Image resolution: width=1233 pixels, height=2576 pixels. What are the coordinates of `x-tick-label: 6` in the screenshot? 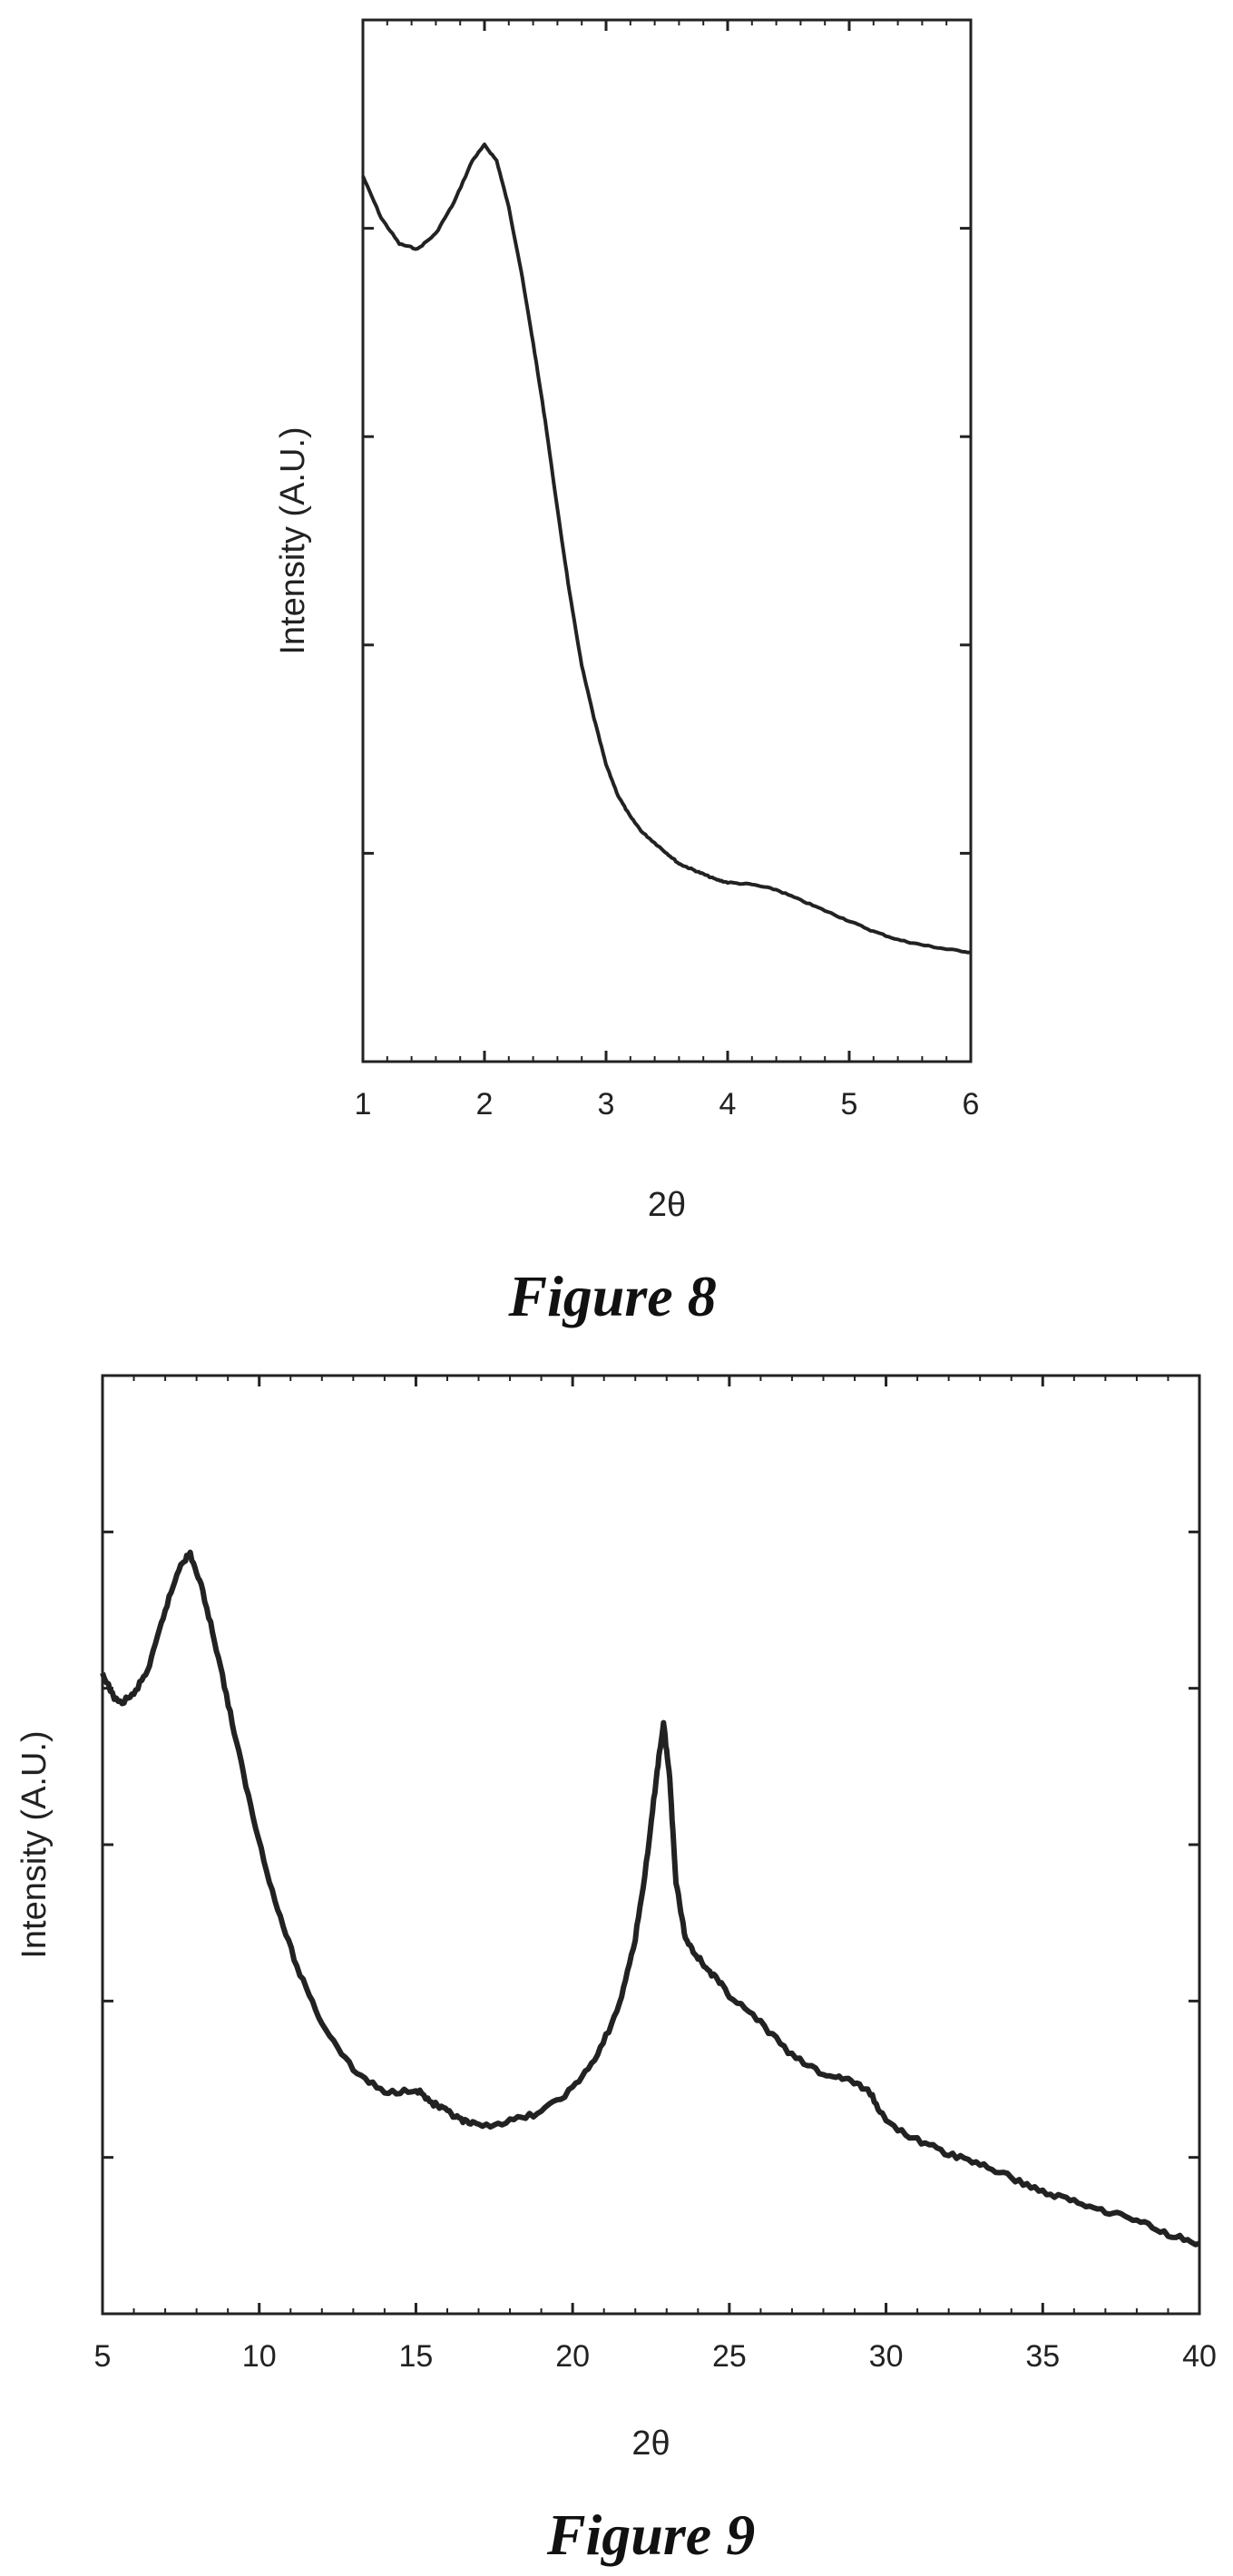 It's located at (971, 1104).